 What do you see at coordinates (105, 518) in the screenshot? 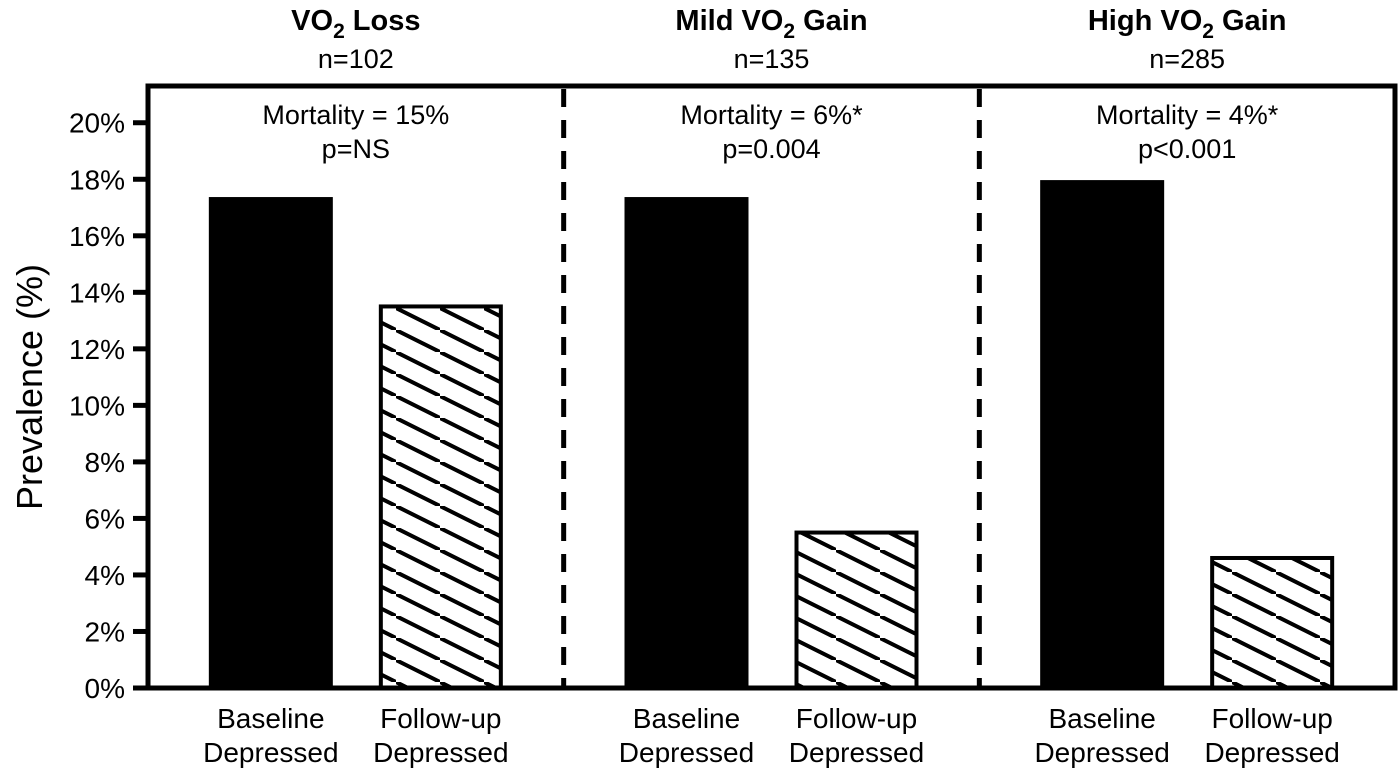
I see `y-axis-tick-label: 6%` at bounding box center [105, 518].